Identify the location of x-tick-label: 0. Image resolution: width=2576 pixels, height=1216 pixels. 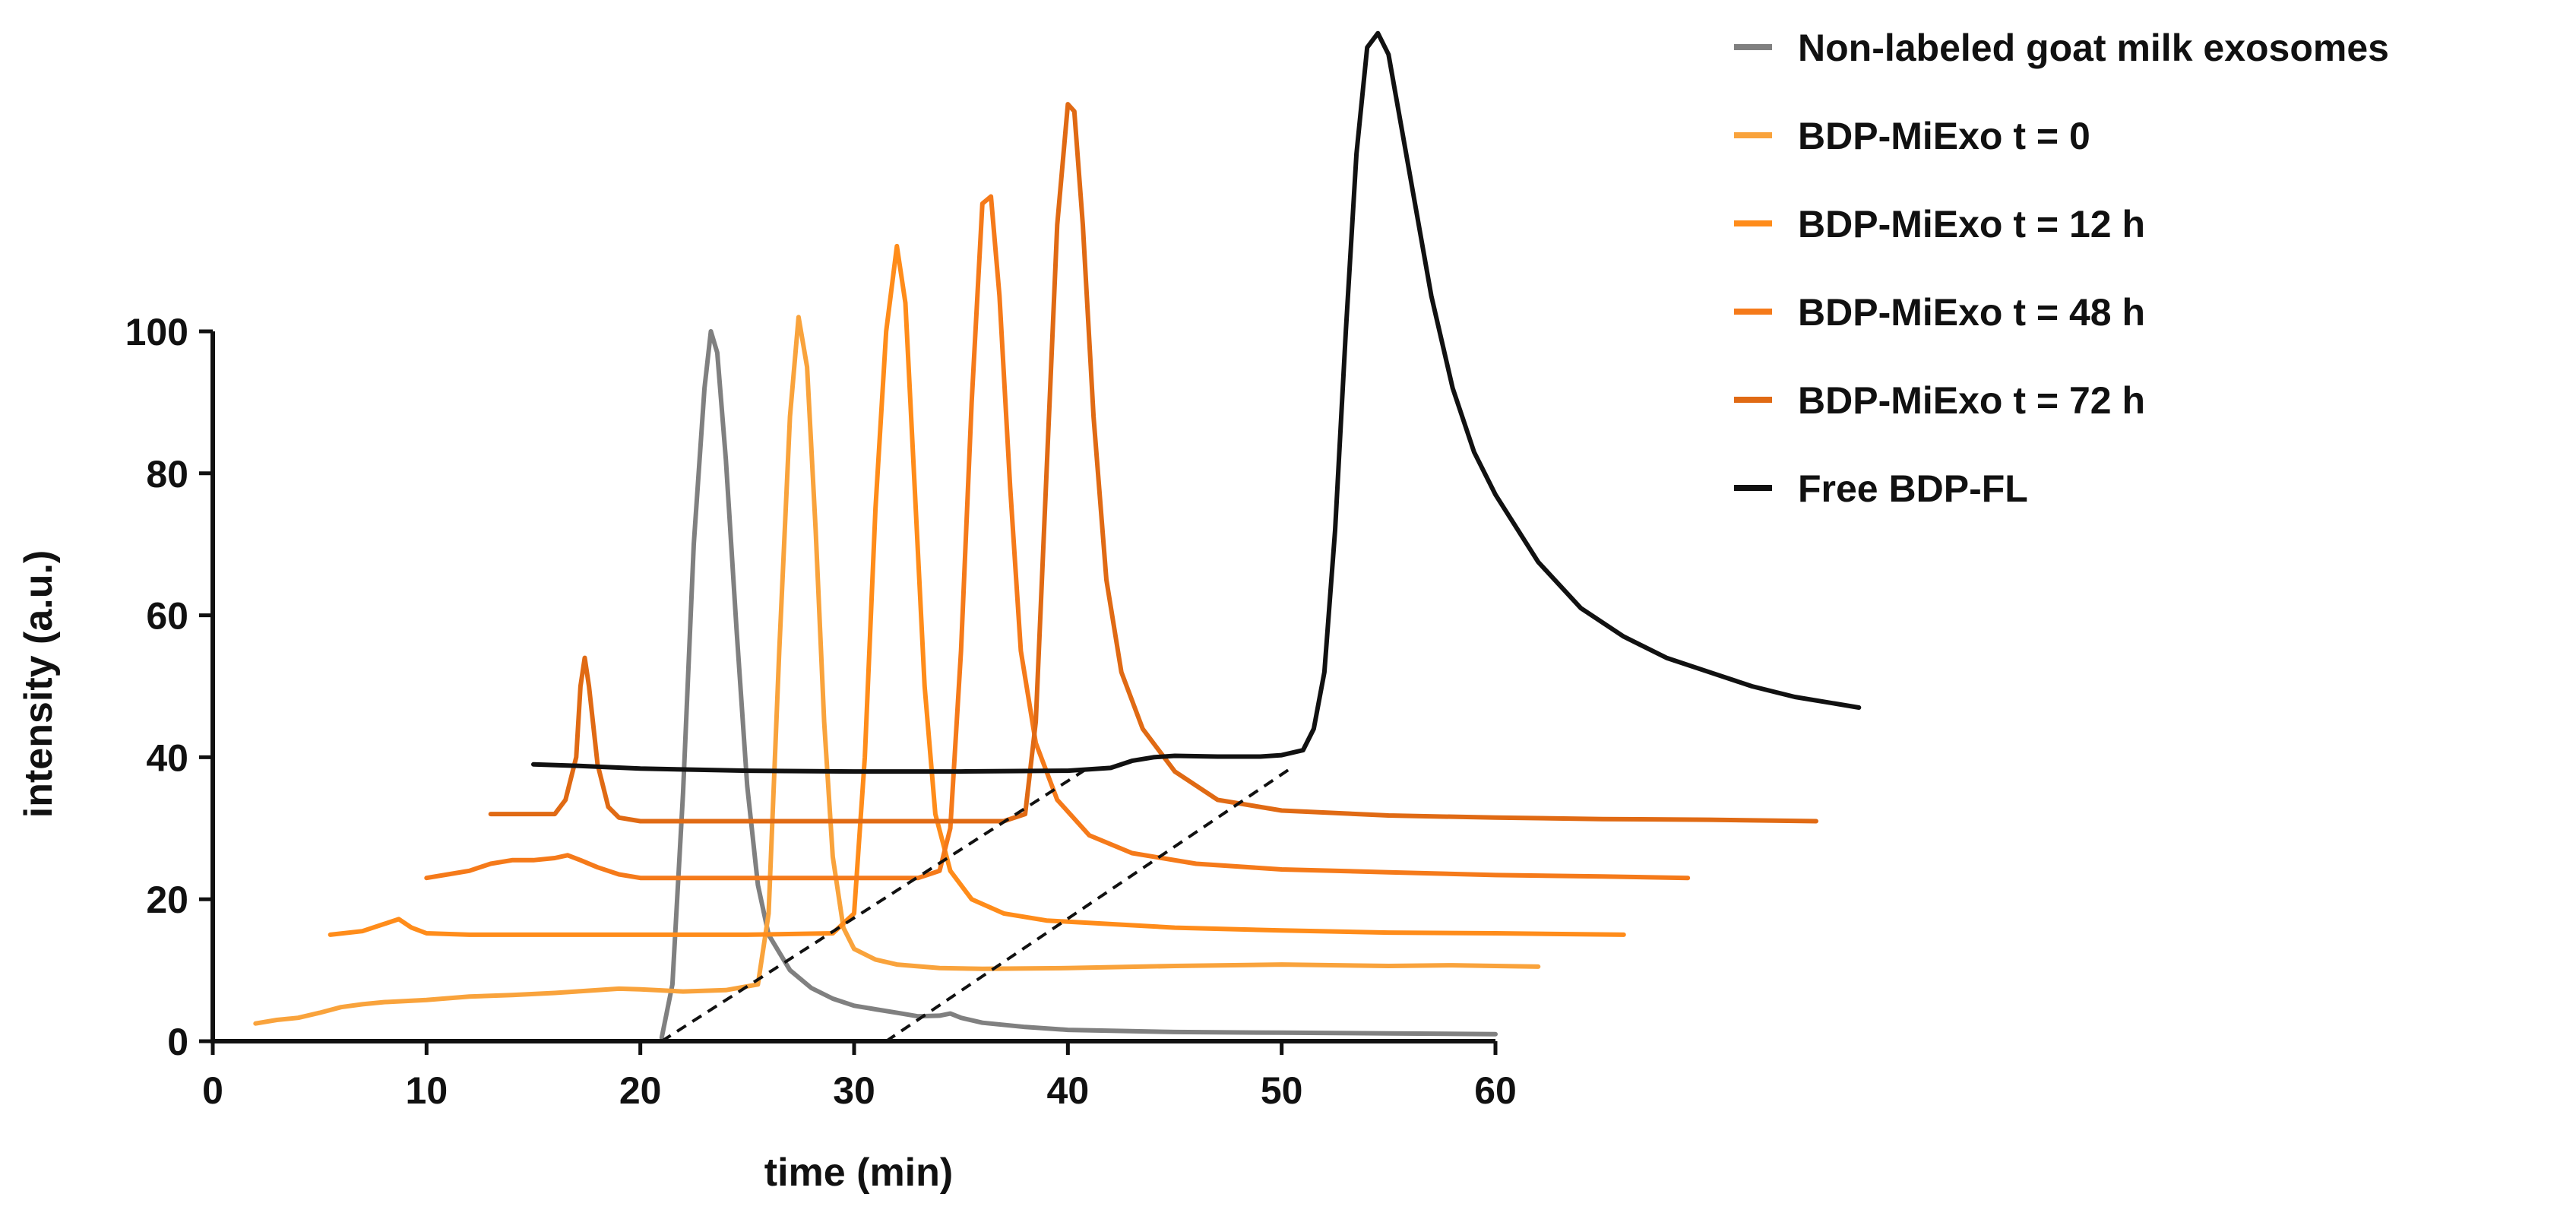
(213, 1090).